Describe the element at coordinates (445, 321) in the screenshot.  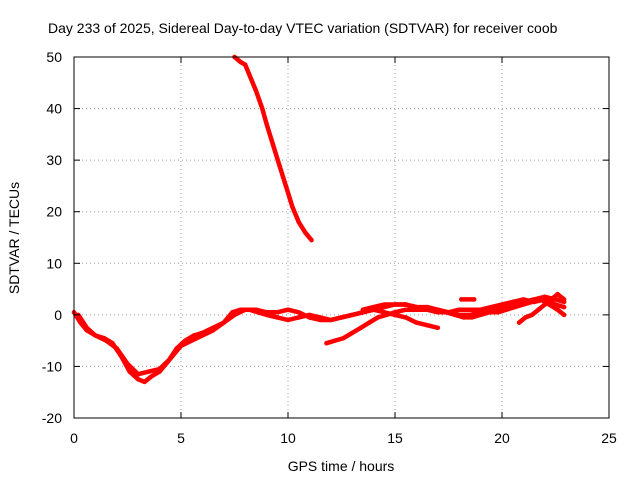
I see `series-line-sat-d` at that location.